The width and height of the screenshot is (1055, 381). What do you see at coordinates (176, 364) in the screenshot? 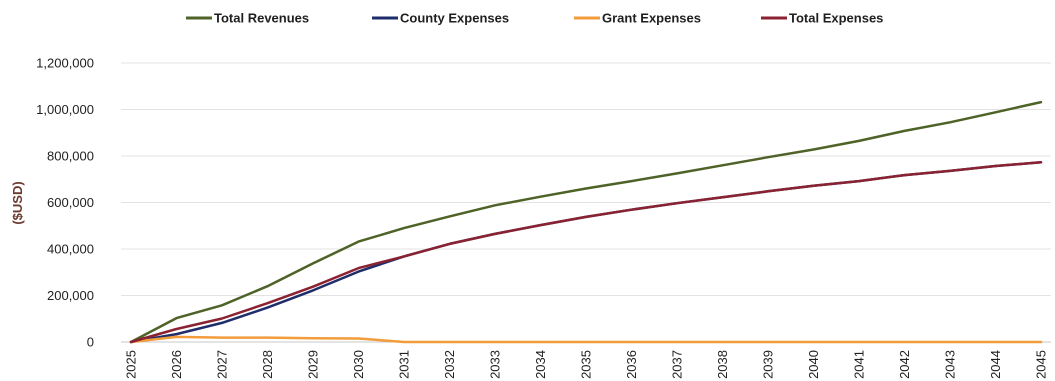
I see `x-tick-label: 2026` at bounding box center [176, 364].